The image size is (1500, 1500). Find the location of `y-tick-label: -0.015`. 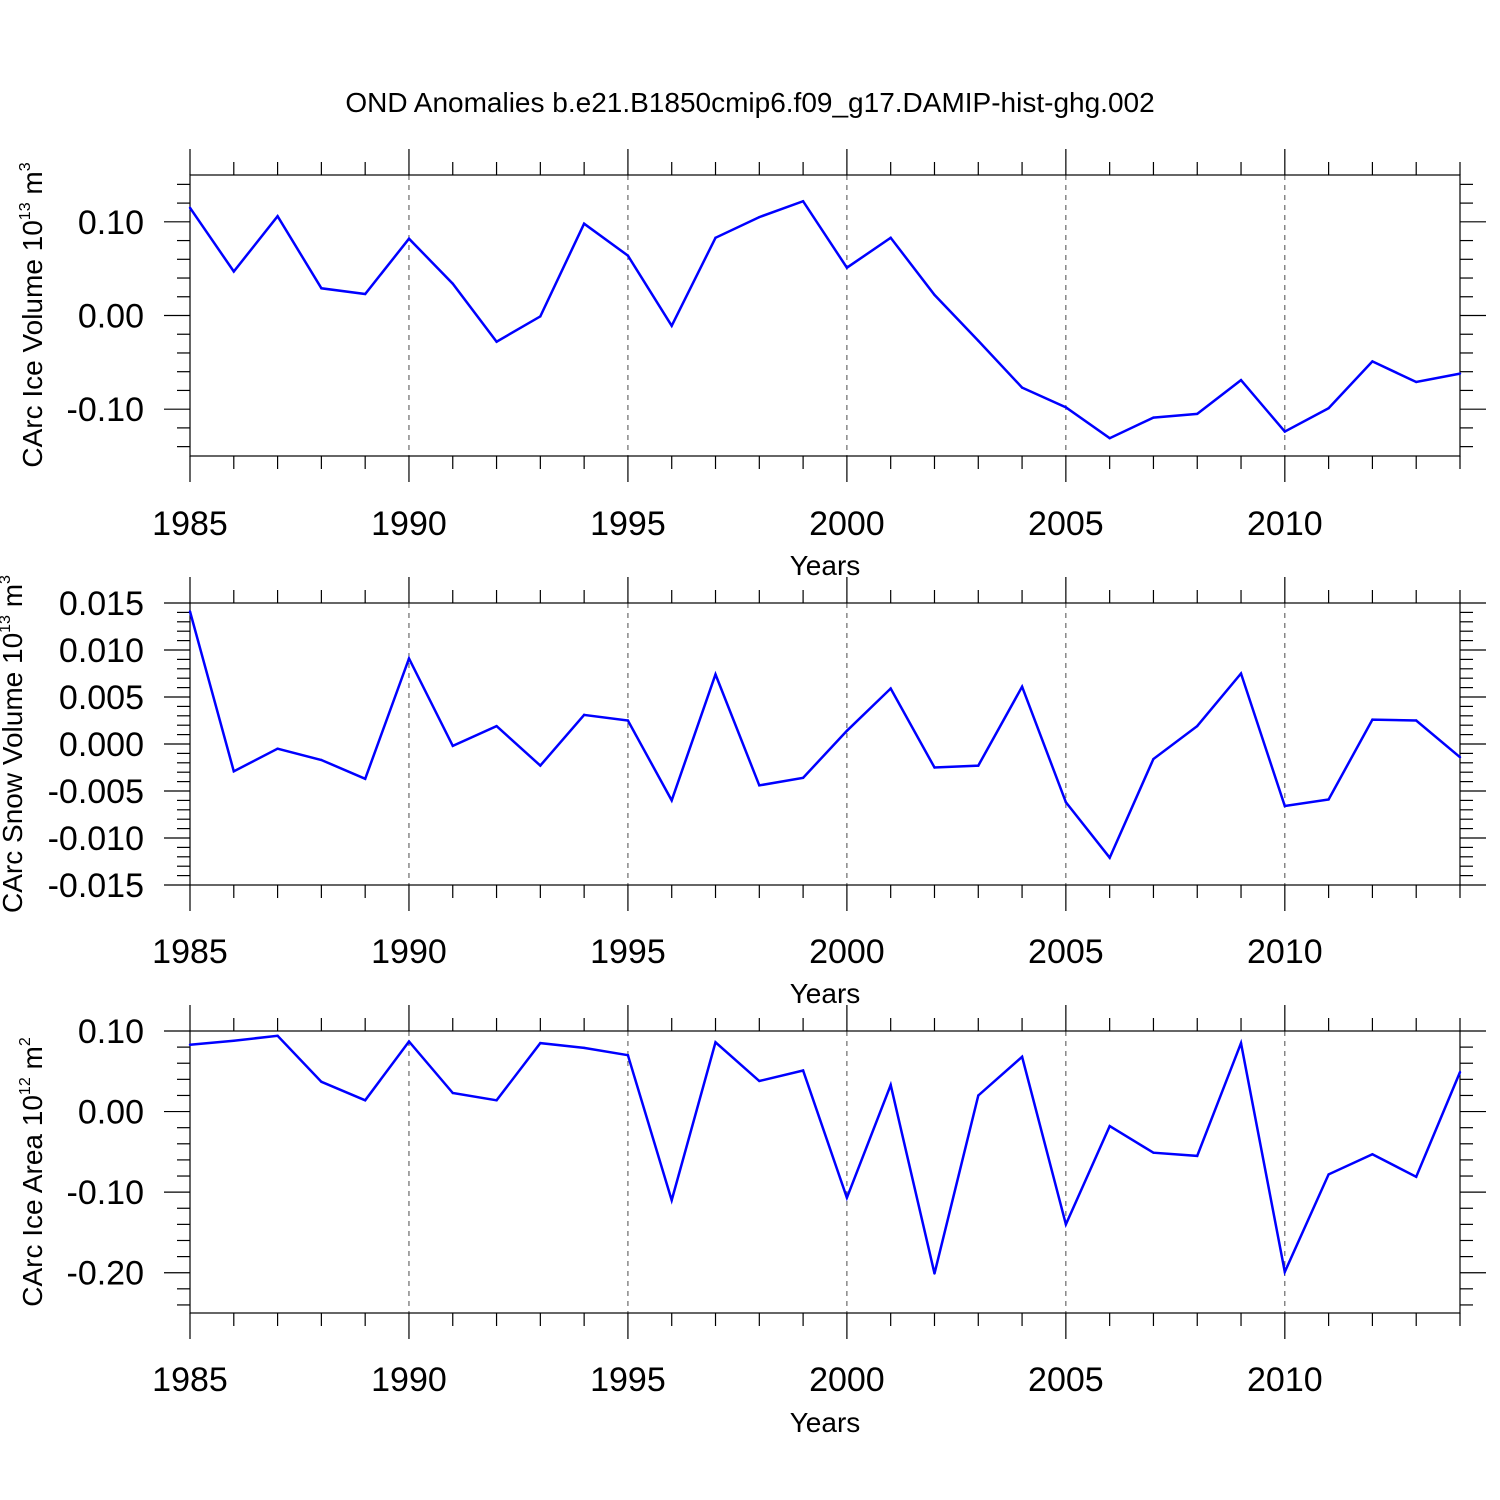

y-tick-label: -0.015 is located at coordinates (96, 886).